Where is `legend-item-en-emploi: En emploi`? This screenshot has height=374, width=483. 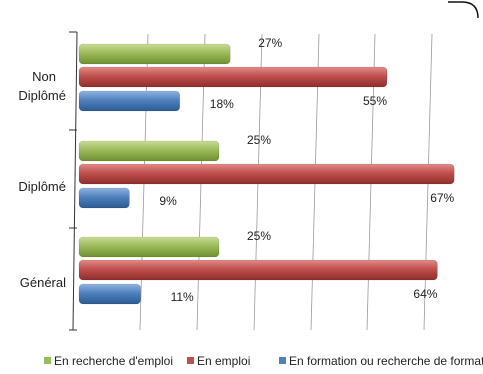
legend-item-en-emploi: En emploi is located at coordinates (218, 361).